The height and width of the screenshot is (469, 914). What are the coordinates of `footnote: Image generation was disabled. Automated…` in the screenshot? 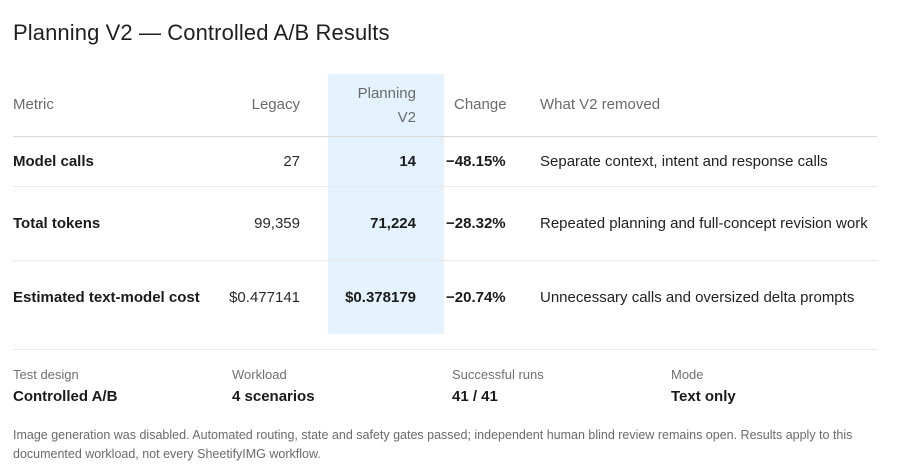 It's located at (433, 444).